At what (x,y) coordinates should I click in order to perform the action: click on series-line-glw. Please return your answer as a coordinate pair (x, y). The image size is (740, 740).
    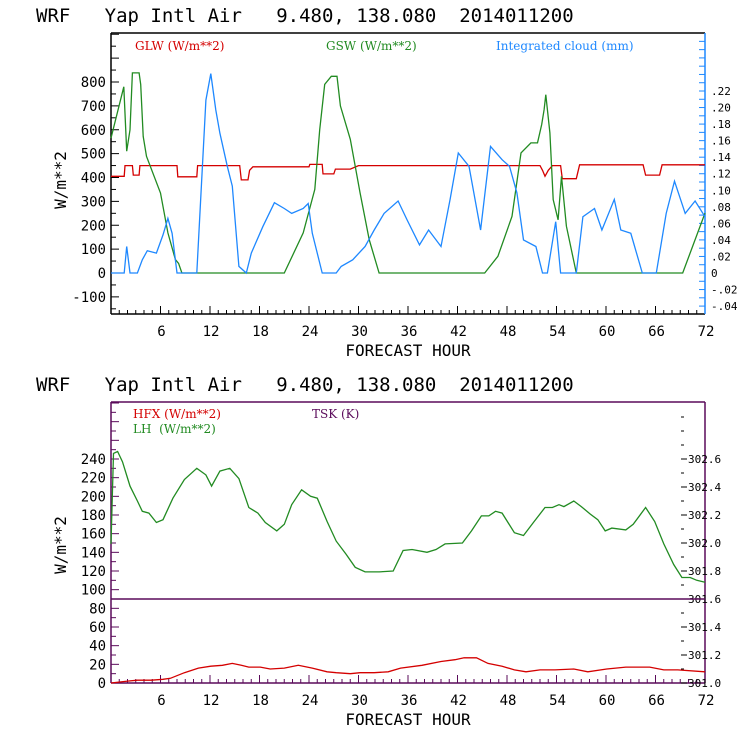
    Looking at the image, I should click on (408, 172).